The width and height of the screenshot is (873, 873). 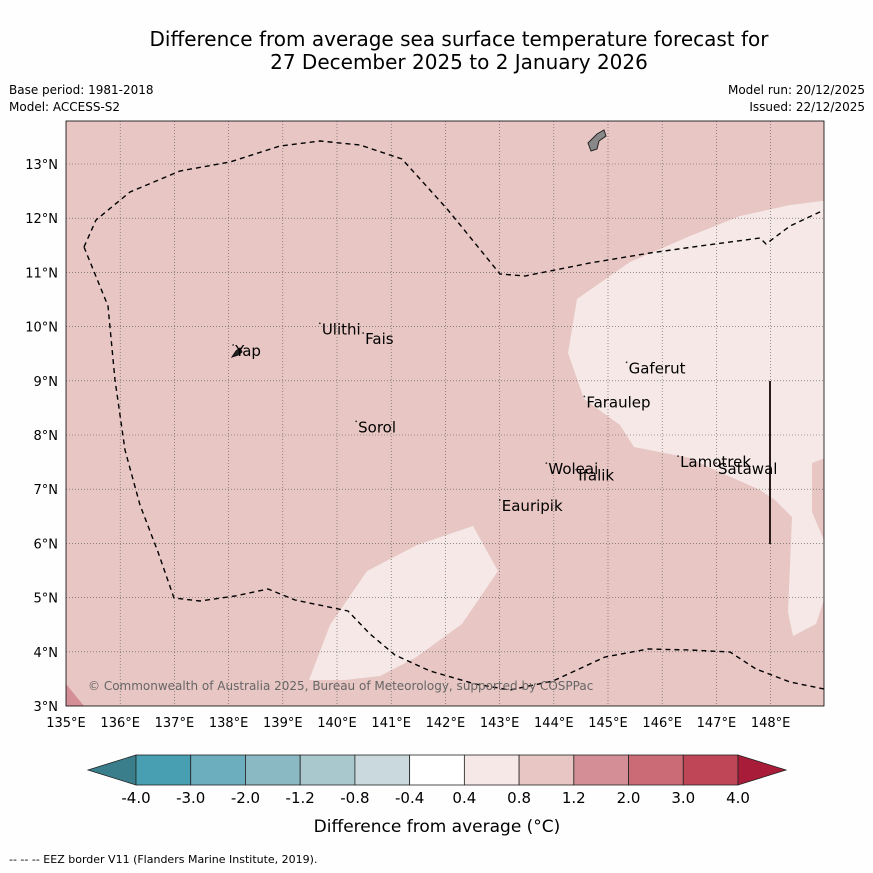 What do you see at coordinates (519, 798) in the screenshot?
I see `colorbar-tick-label: 0.8` at bounding box center [519, 798].